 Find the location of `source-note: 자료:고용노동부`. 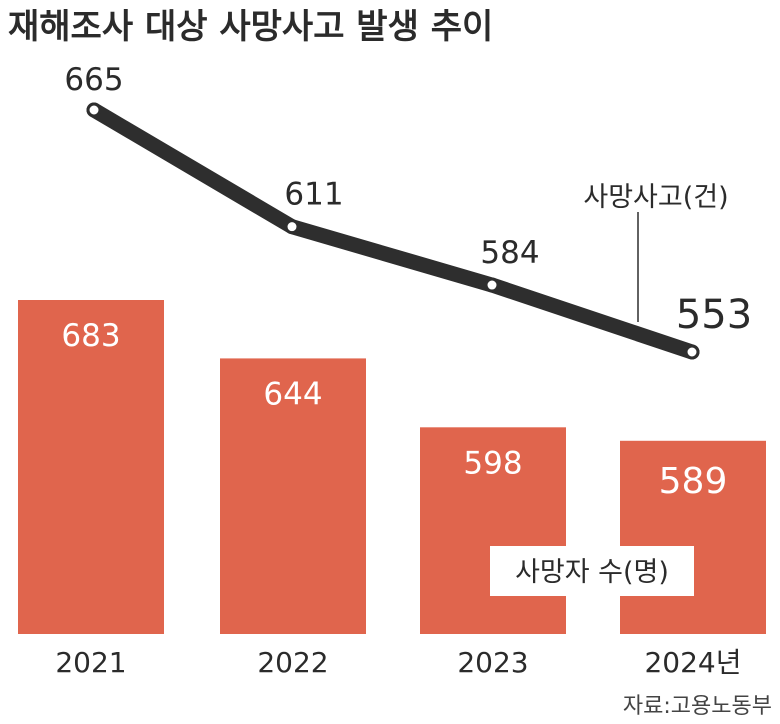

source-note: 자료:고용노동부 is located at coordinates (697, 706).